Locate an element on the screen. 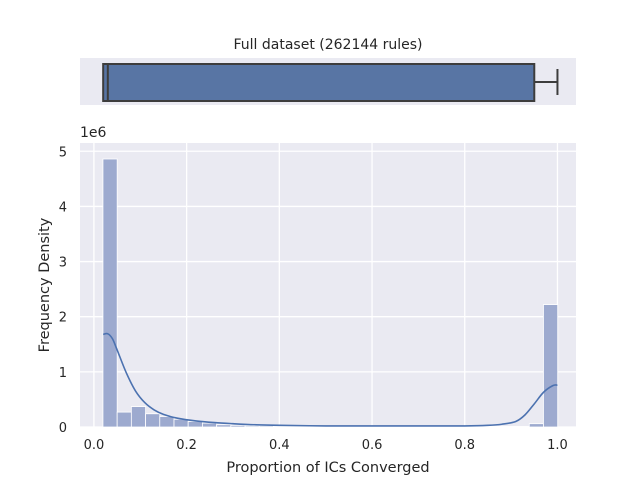 The image size is (640, 480). x-axis-label: Proportion of ICs Converged is located at coordinates (327, 468).